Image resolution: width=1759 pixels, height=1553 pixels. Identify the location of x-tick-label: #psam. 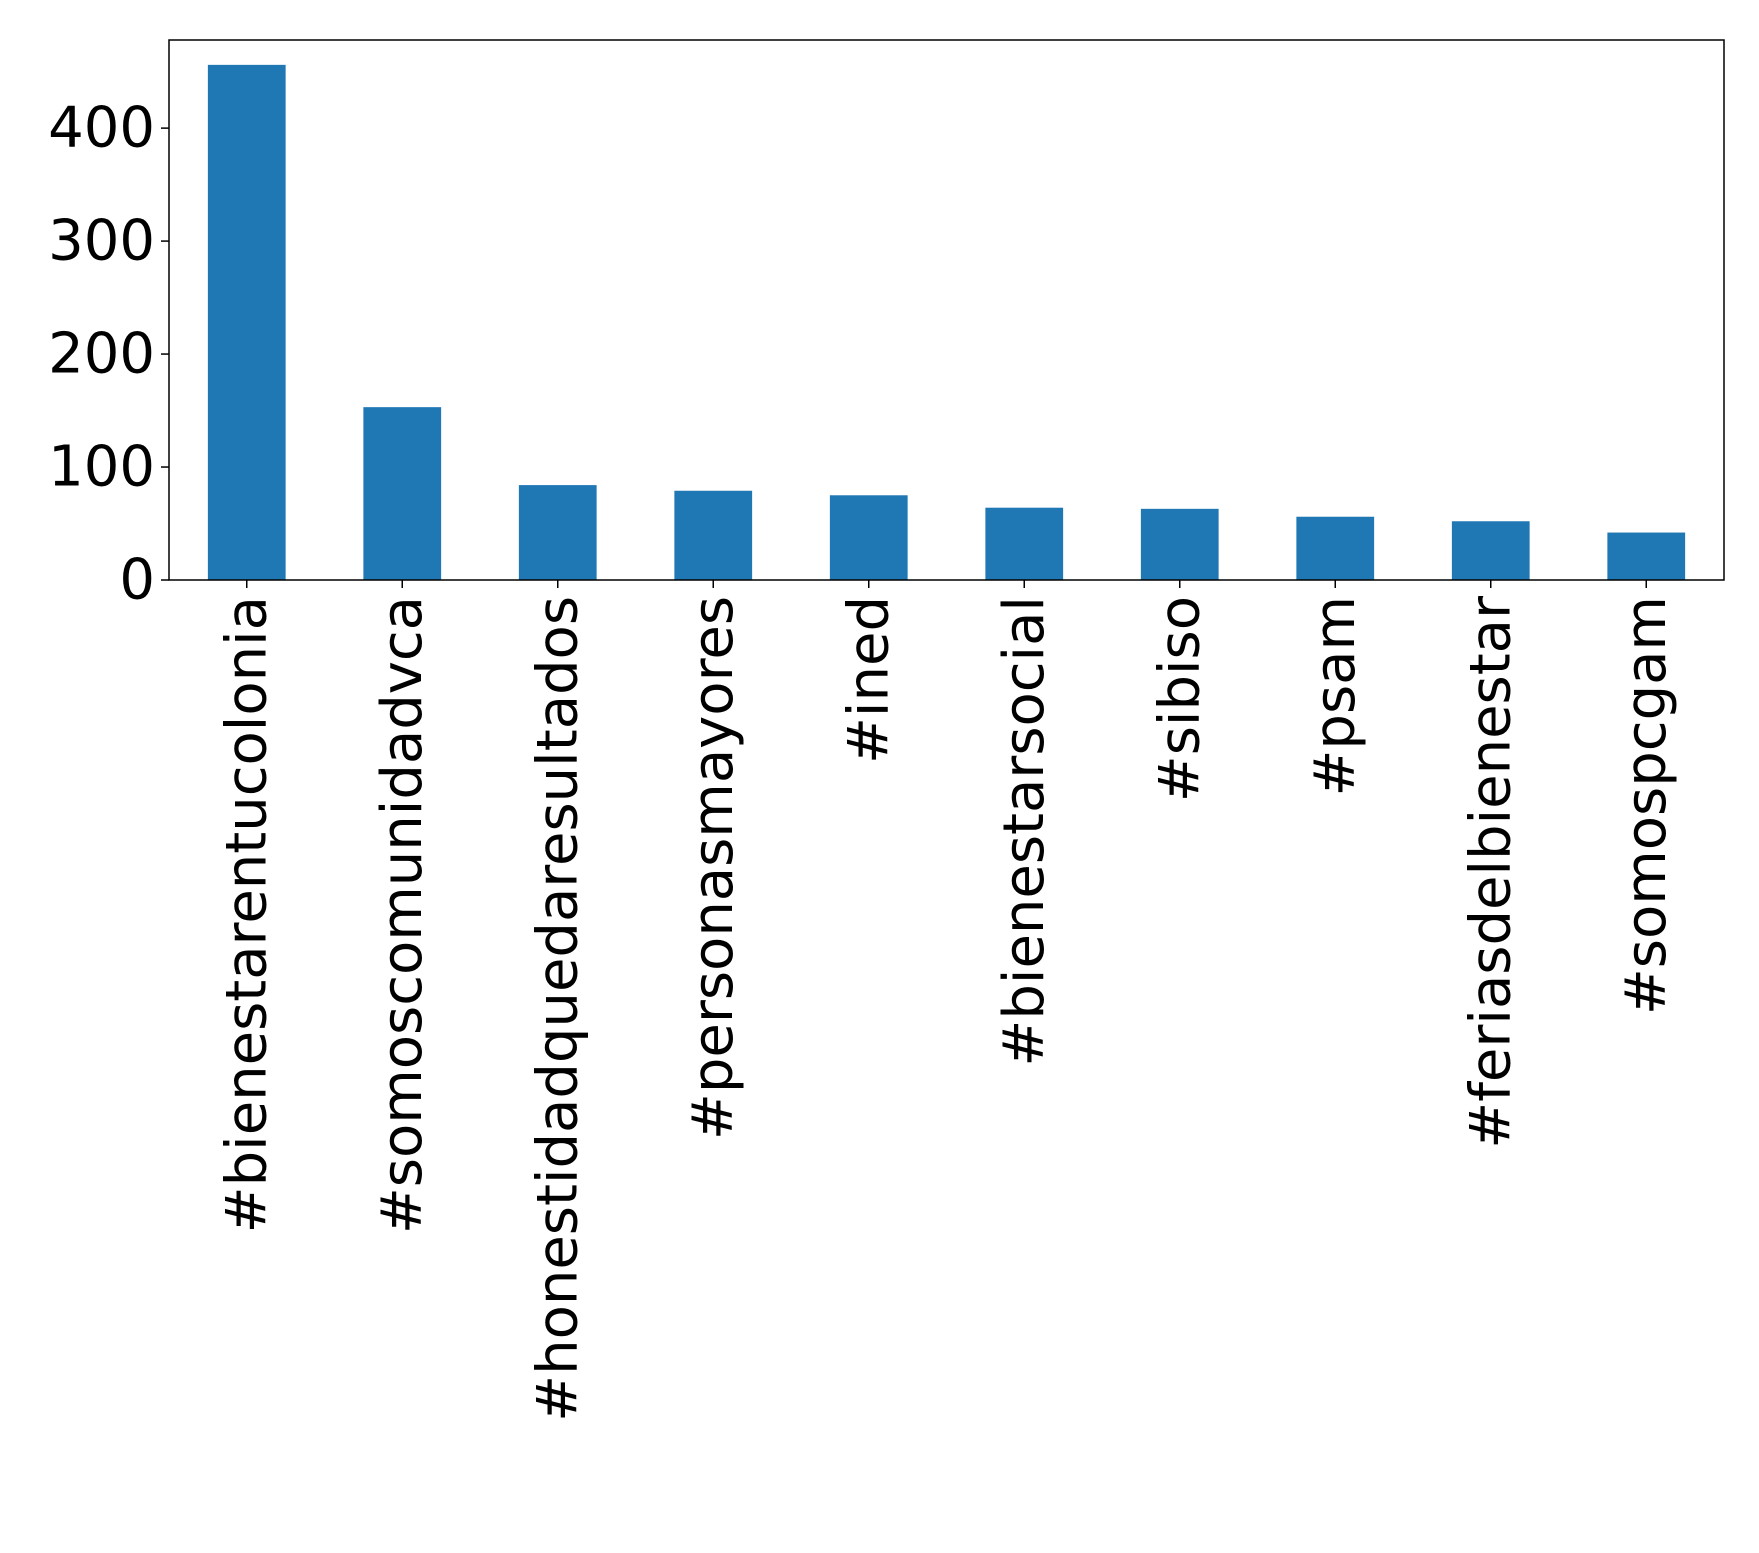
(1335, 696).